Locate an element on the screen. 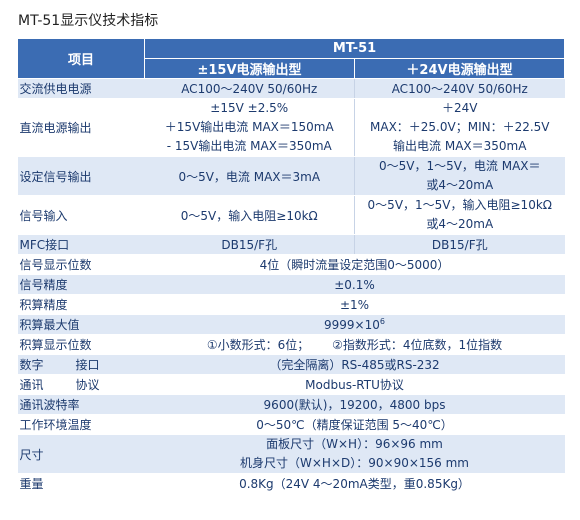  row-label-signal-accuracy: 信号精度 is located at coordinates (81, 284).